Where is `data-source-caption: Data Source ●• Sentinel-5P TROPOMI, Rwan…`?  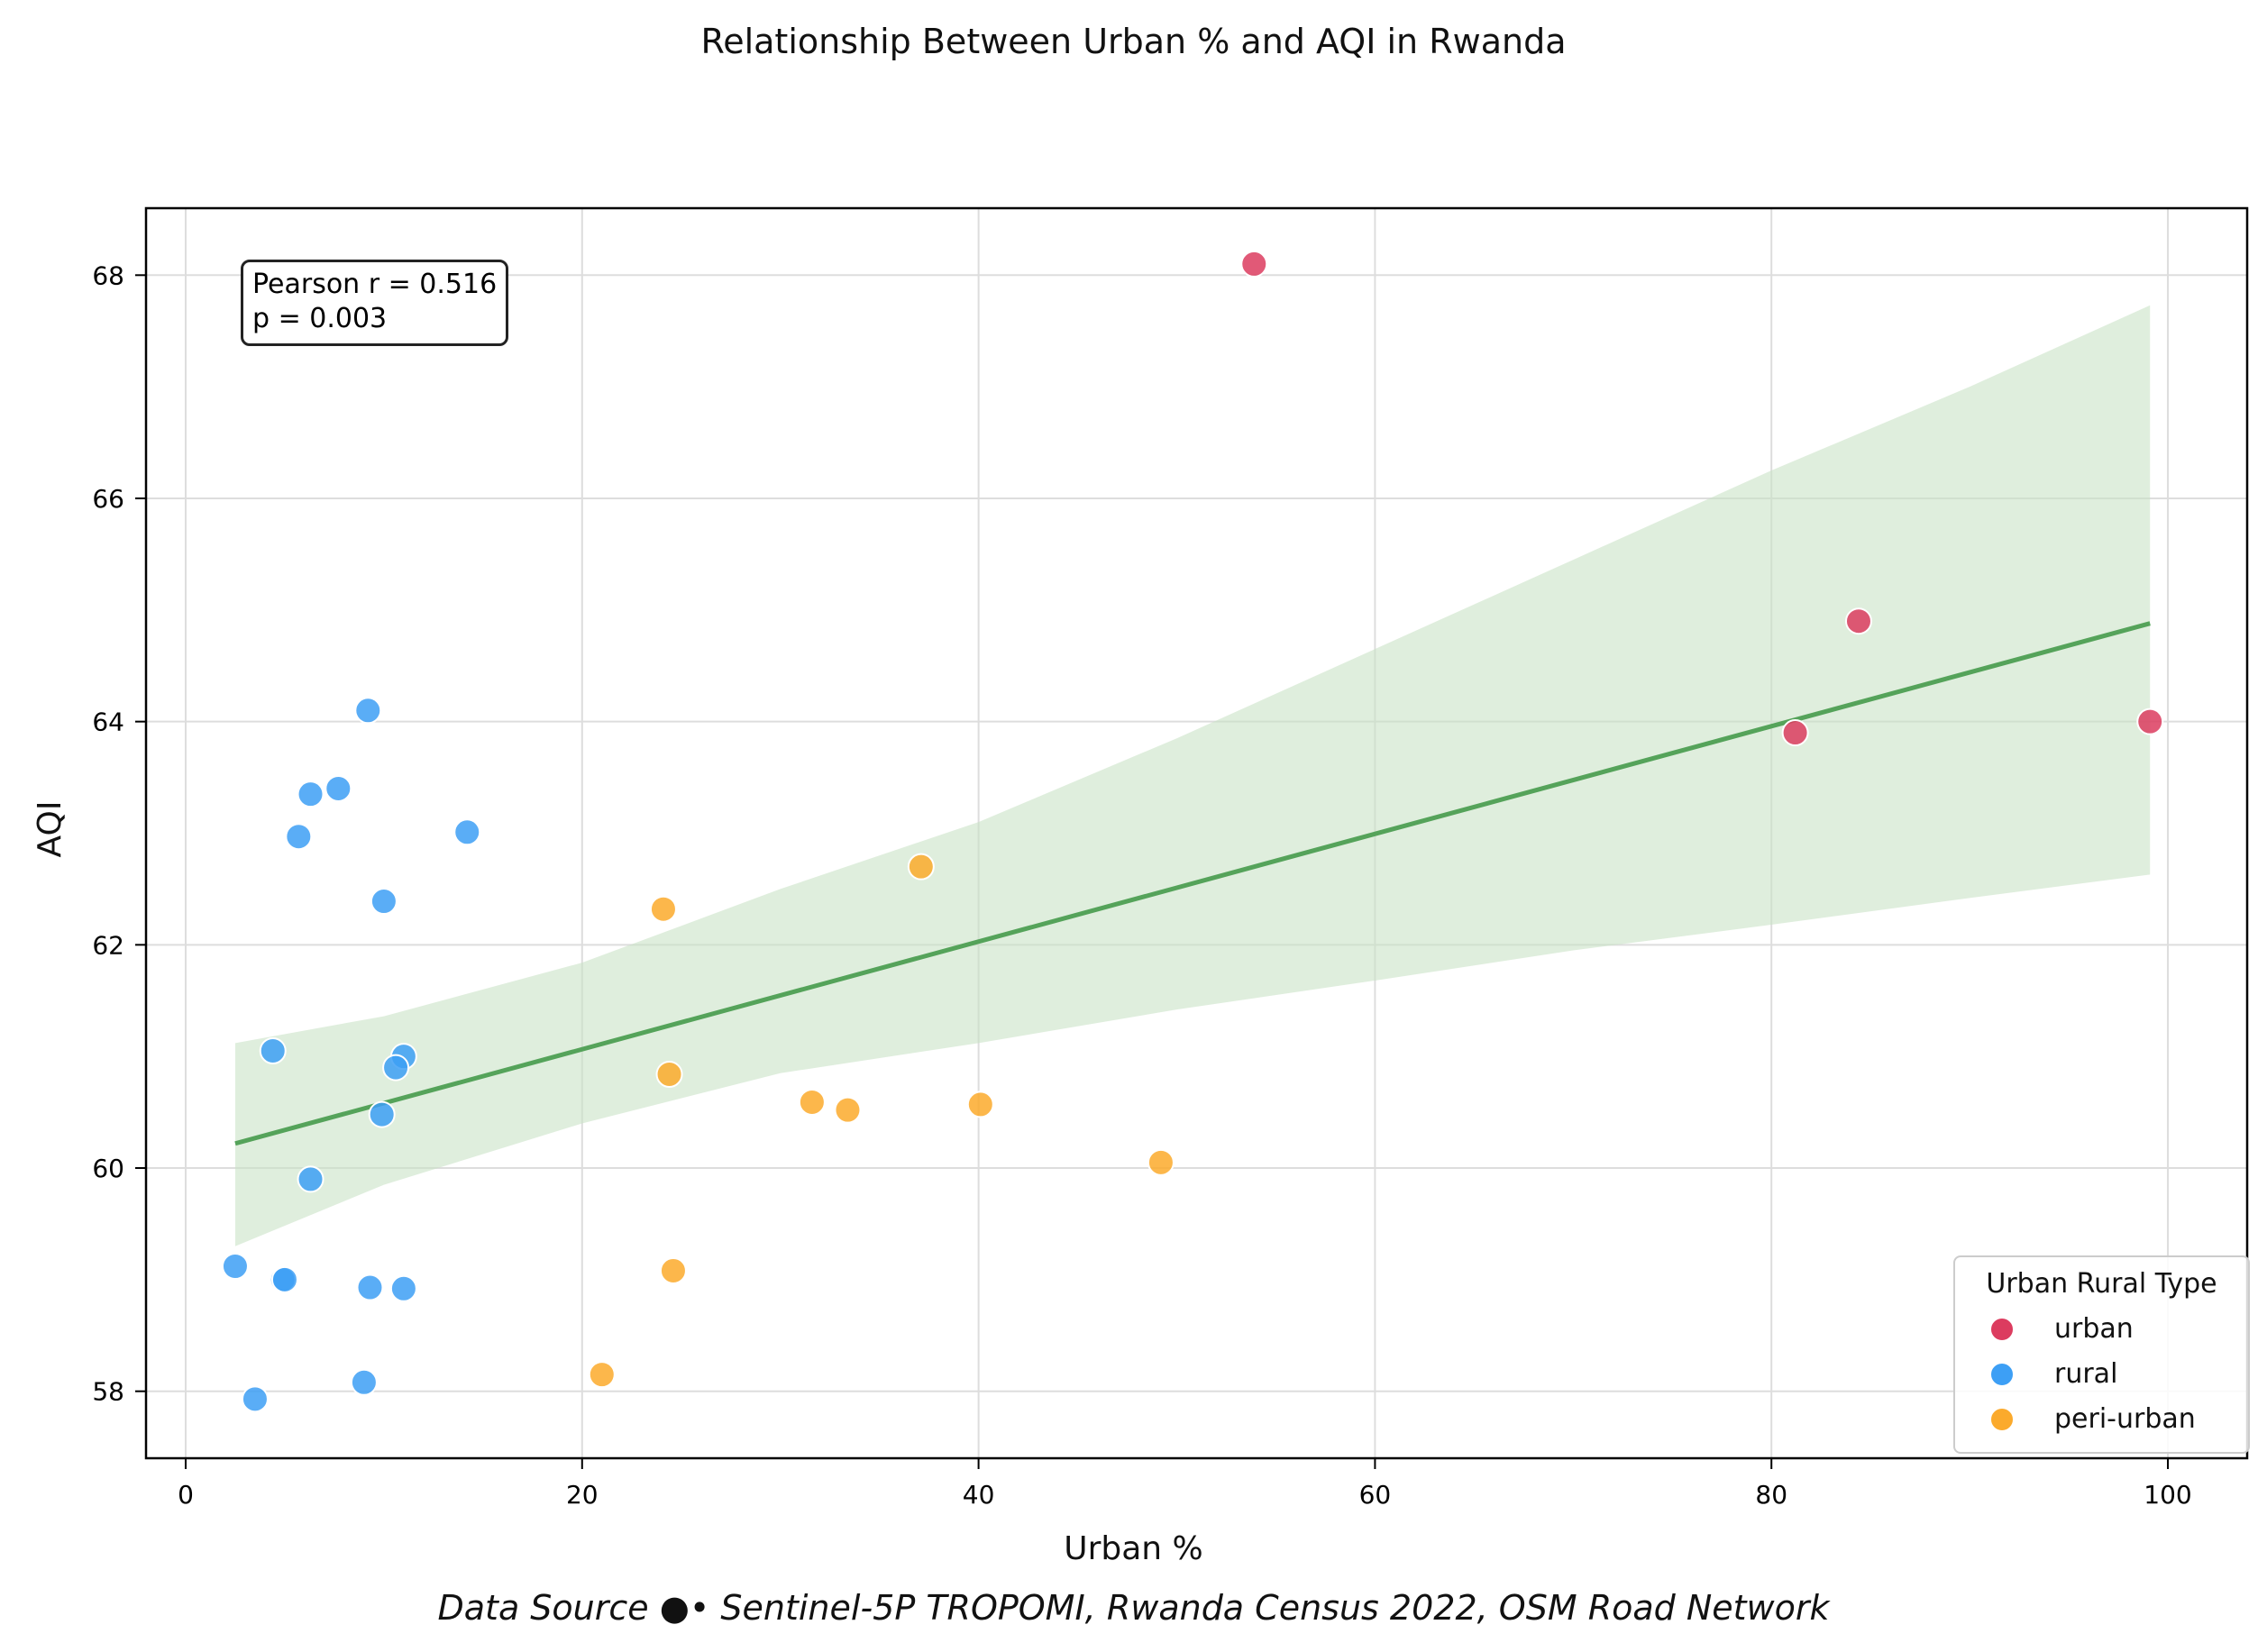
data-source-caption: Data Source ●• Sentinel-5P TROPOMI, Rwan… is located at coordinates (1133, 1608).